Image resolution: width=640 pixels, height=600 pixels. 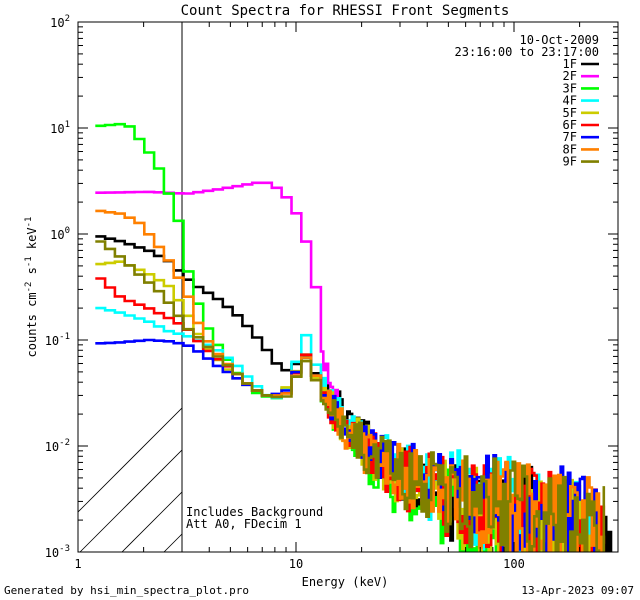 I want to click on y-tick-label: 10⁰, so click(x=60, y=234).